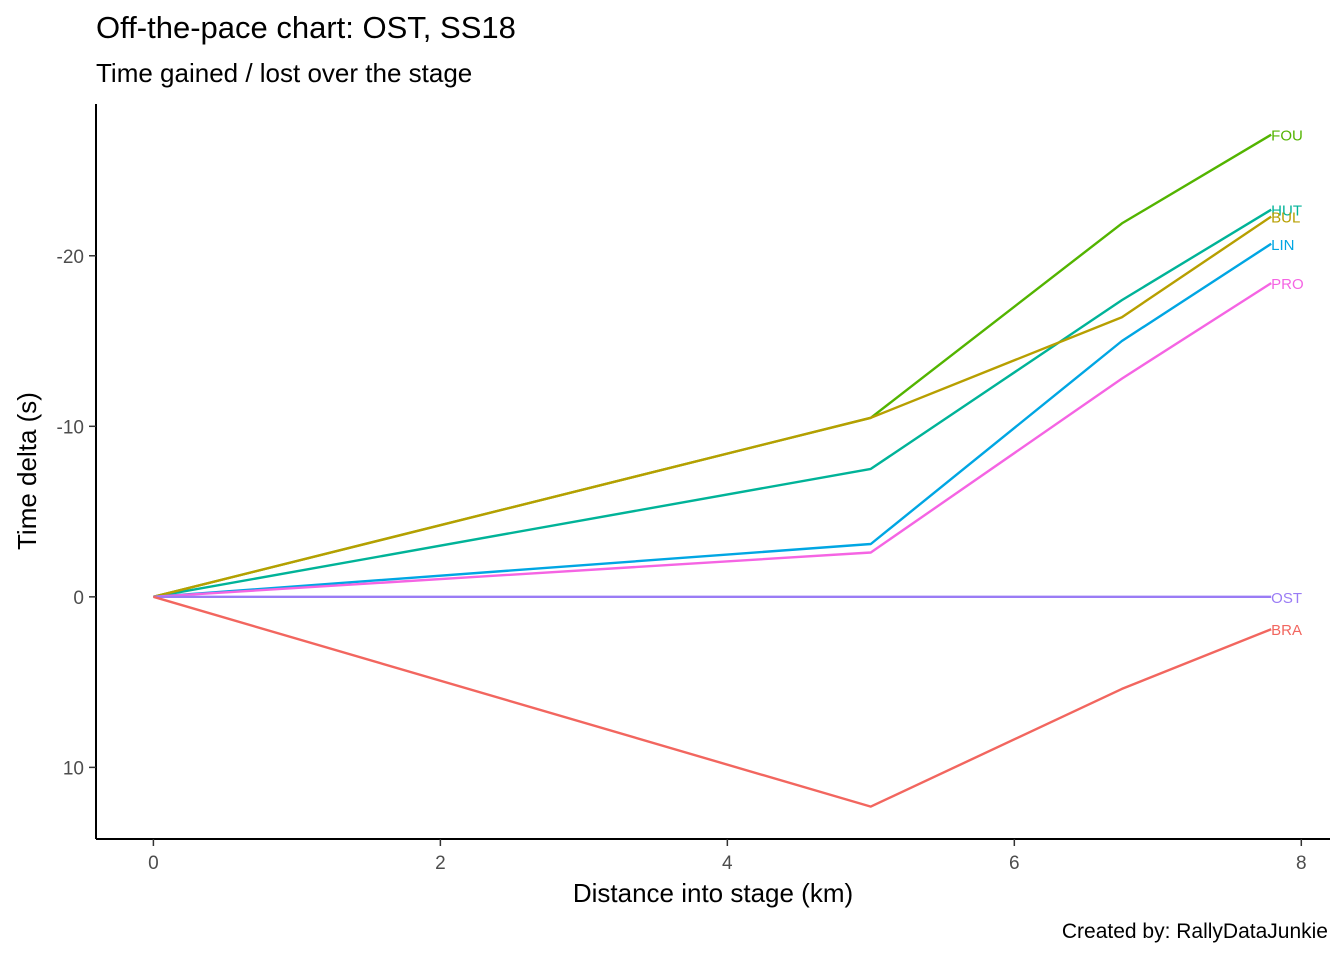 This screenshot has width=1344, height=960. Describe the element at coordinates (284, 73) in the screenshot. I see `chart-subtitle: Time gained / lost over the stage` at that location.